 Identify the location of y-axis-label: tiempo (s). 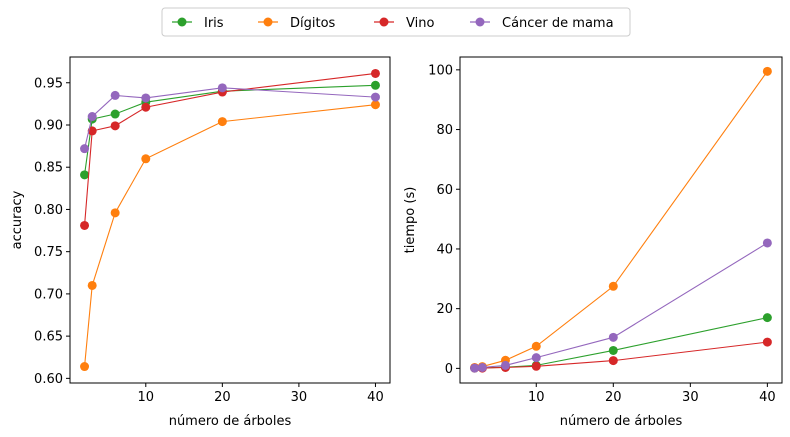
(410, 220).